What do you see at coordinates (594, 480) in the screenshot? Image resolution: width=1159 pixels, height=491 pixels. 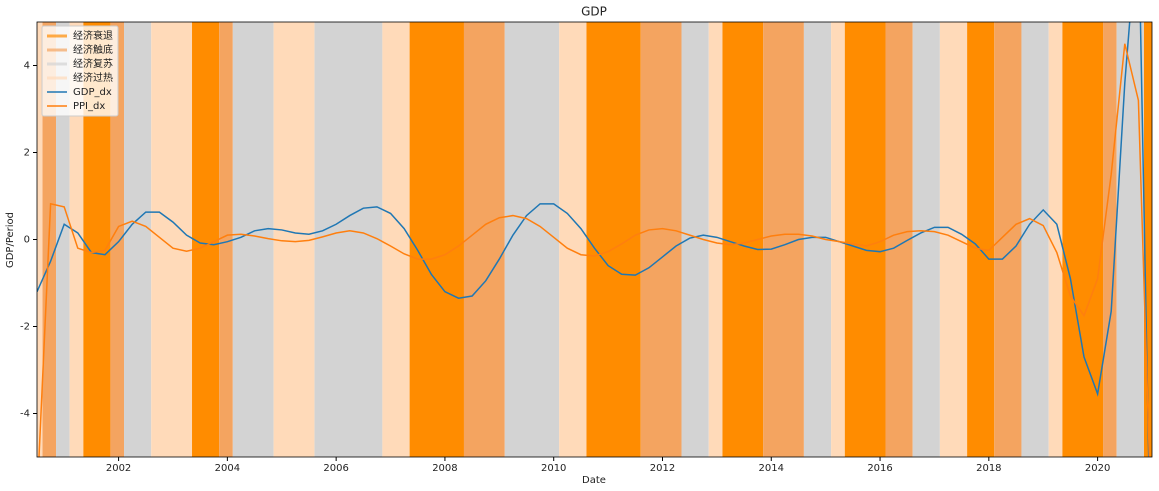 I see `x-axis-label: Date` at bounding box center [594, 480].